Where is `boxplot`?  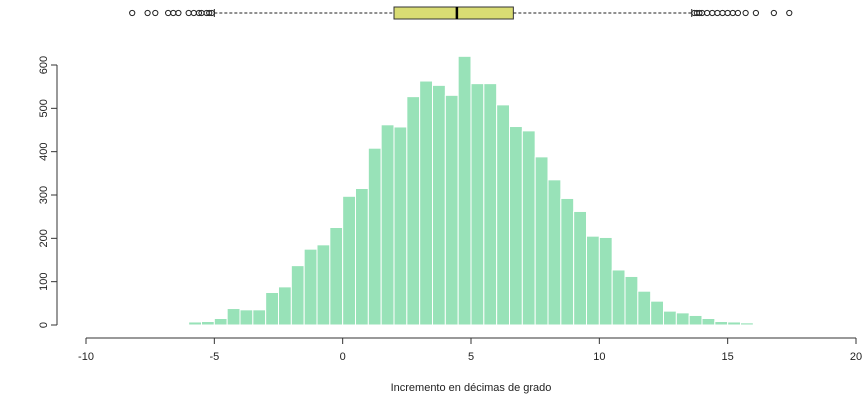 boxplot is located at coordinates (461, 13).